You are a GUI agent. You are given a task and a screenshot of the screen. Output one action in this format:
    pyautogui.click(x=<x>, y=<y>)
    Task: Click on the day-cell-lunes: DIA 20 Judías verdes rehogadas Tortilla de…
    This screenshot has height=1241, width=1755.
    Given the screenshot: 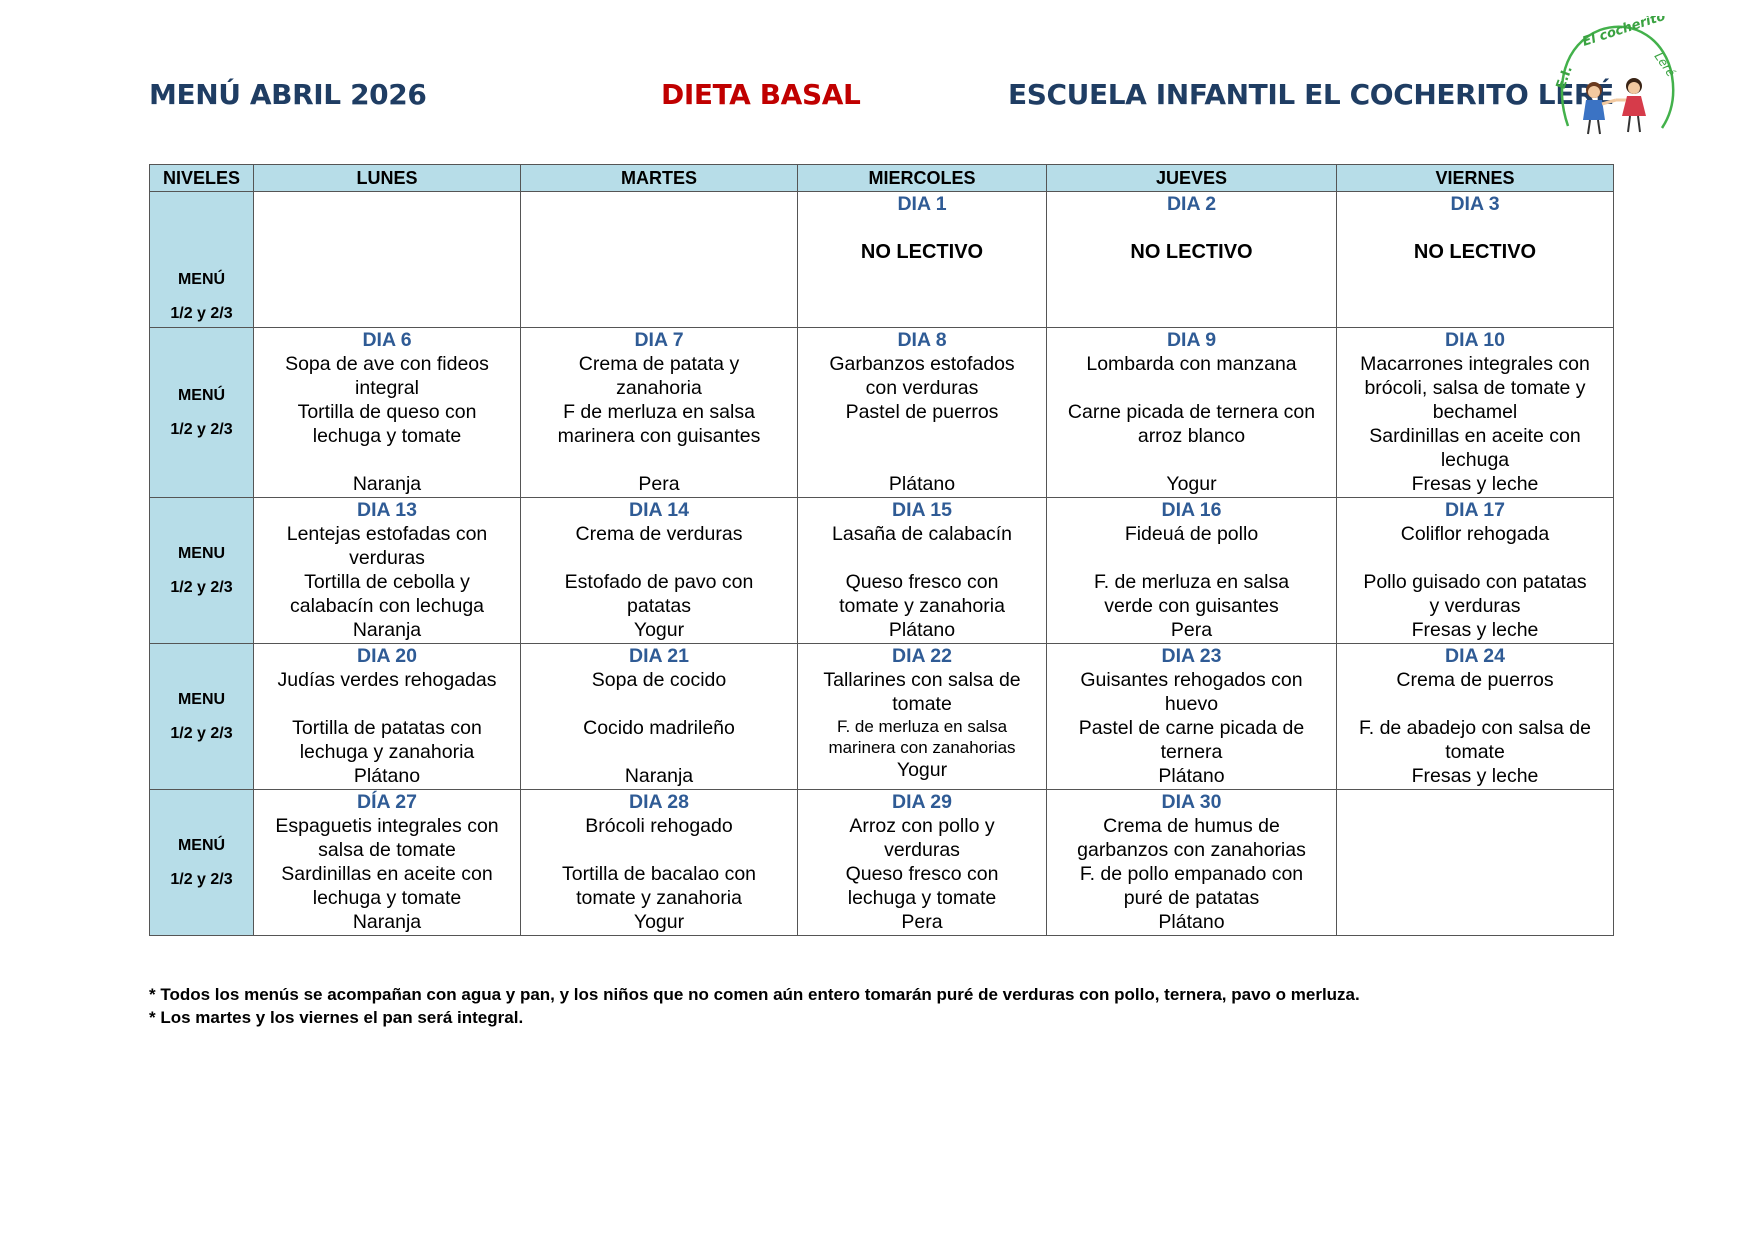 What is the action you would take?
    pyautogui.click(x=387, y=716)
    